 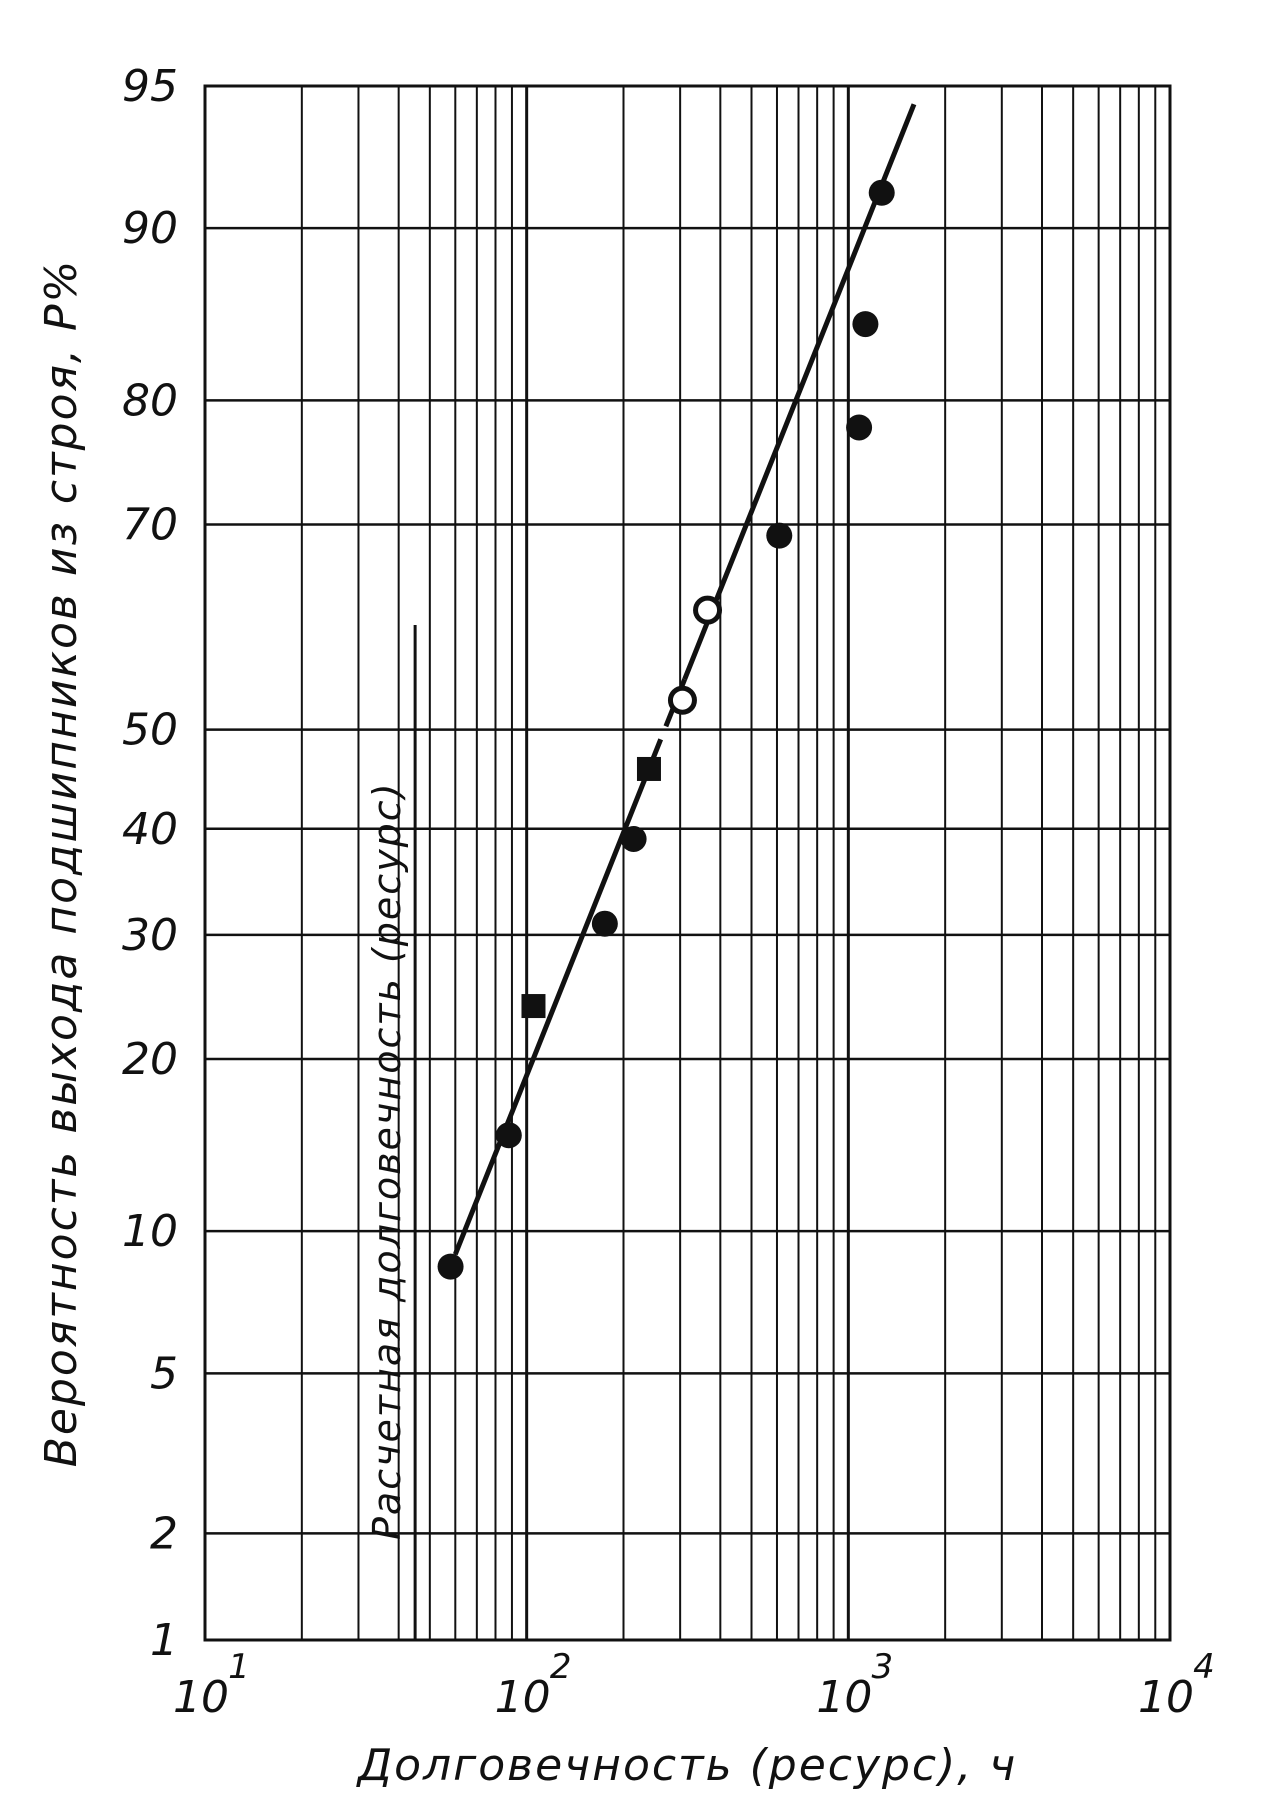 What do you see at coordinates (150, 730) in the screenshot?
I see `y-tick-label: 50` at bounding box center [150, 730].